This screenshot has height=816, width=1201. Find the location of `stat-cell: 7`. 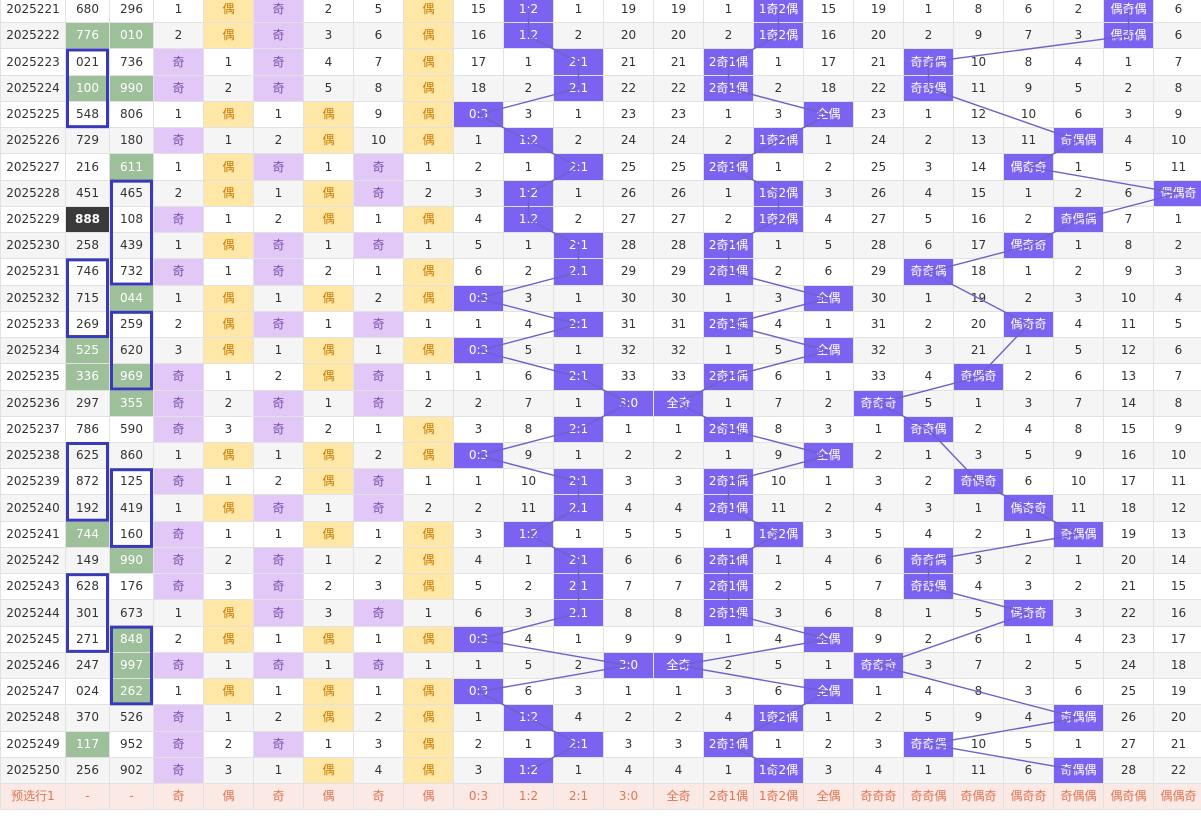

stat-cell: 7 is located at coordinates (779, 403).